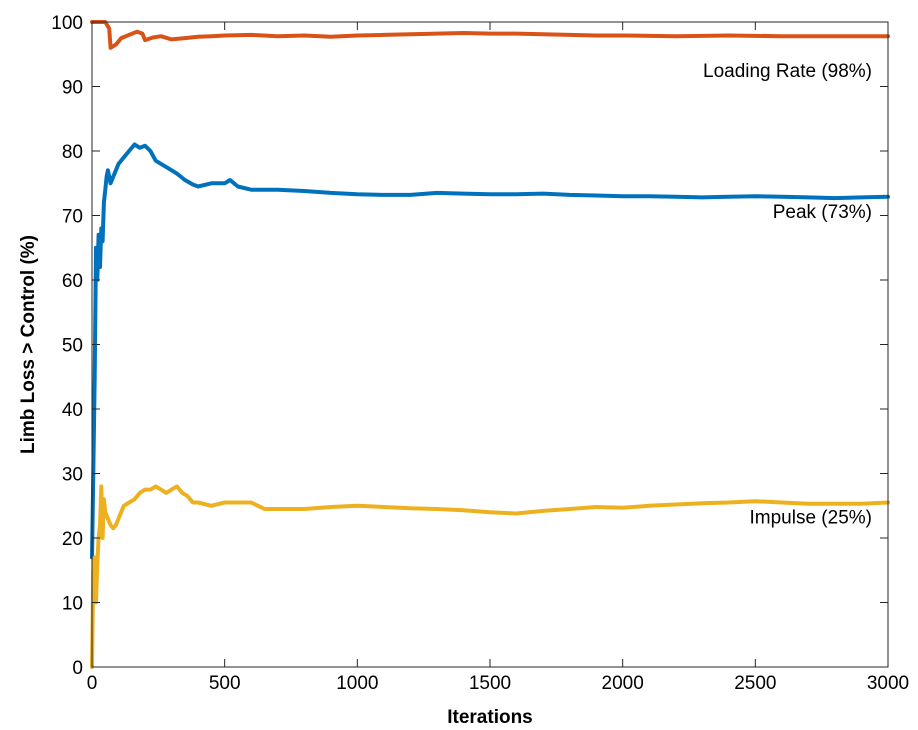 The image size is (918, 730). I want to click on y-tick-label: 50, so click(72, 346).